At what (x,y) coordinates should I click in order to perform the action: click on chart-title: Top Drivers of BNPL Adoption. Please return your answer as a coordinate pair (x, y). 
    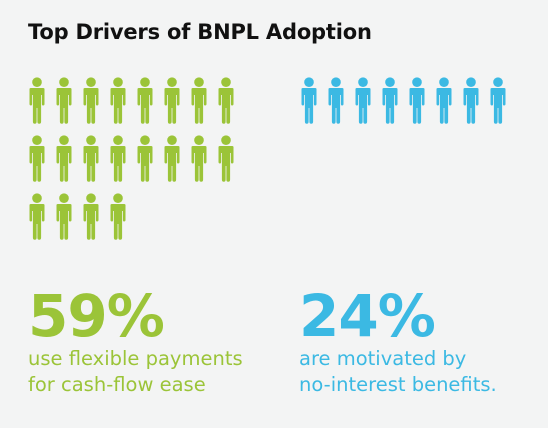
    Looking at the image, I should click on (200, 32).